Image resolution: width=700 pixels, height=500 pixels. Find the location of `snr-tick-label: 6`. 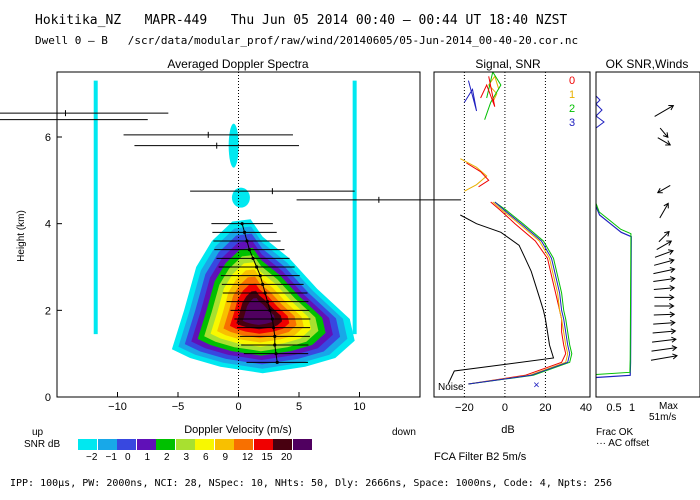

snr-tick-label: 6 is located at coordinates (206, 457).